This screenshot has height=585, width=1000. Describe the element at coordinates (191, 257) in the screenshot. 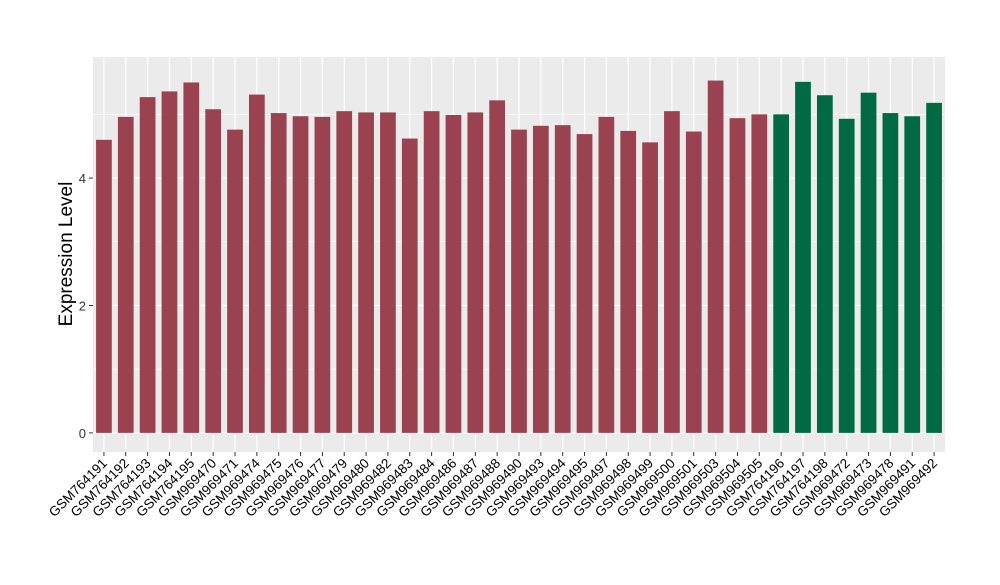

I see `bar-GSM764195` at that location.